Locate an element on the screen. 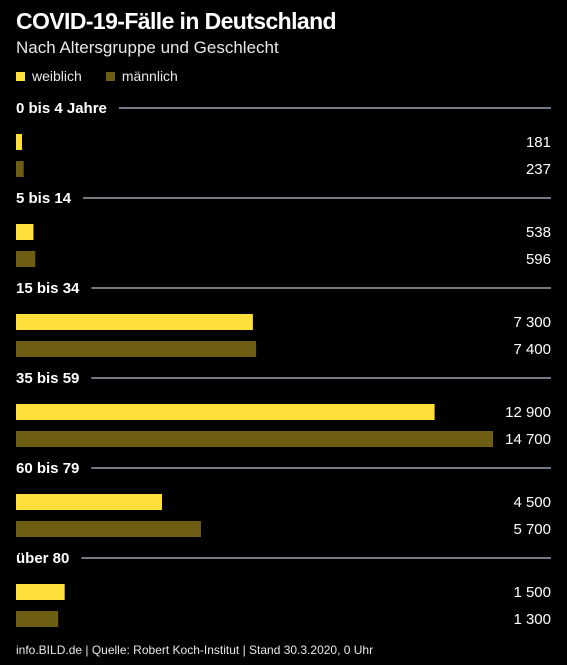  category-label: 15 bis 34 is located at coordinates (48, 288).